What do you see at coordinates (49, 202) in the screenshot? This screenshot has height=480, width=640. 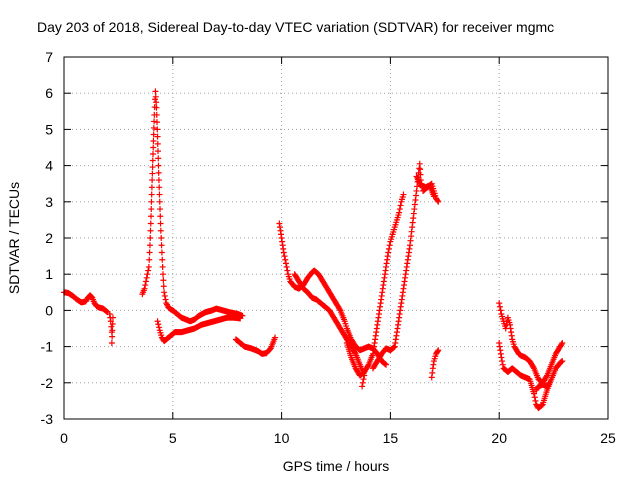 I see `y-tick-label: 3` at bounding box center [49, 202].